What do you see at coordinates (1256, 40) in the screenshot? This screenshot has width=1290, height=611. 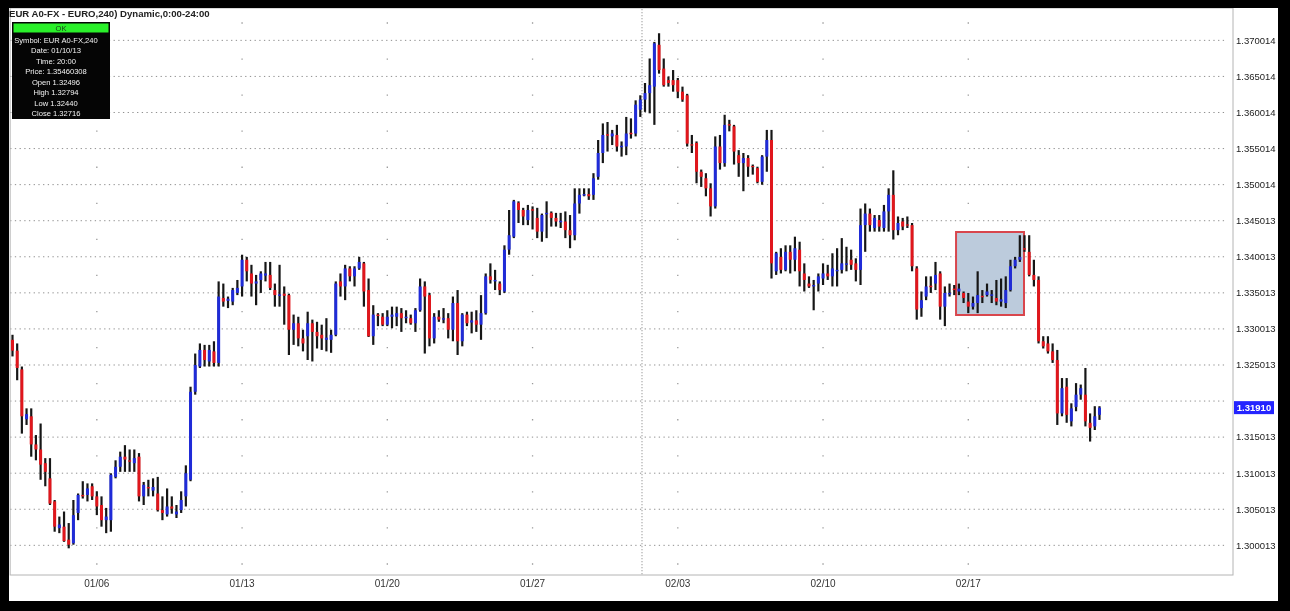 I see `y-tick-label: 1.370014` at bounding box center [1256, 40].